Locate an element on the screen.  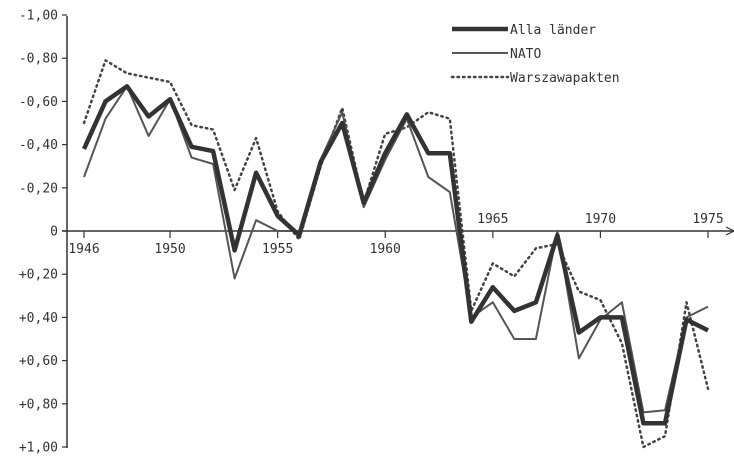
x-tick-label: 1975 is located at coordinates (707, 219).